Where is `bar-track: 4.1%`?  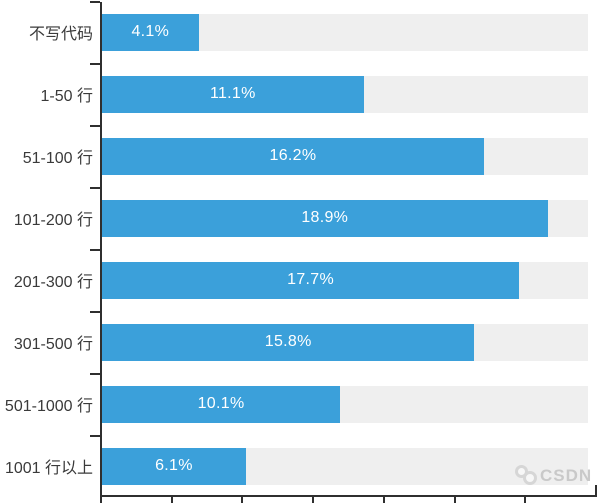
bar-track: 4.1% is located at coordinates (345, 32).